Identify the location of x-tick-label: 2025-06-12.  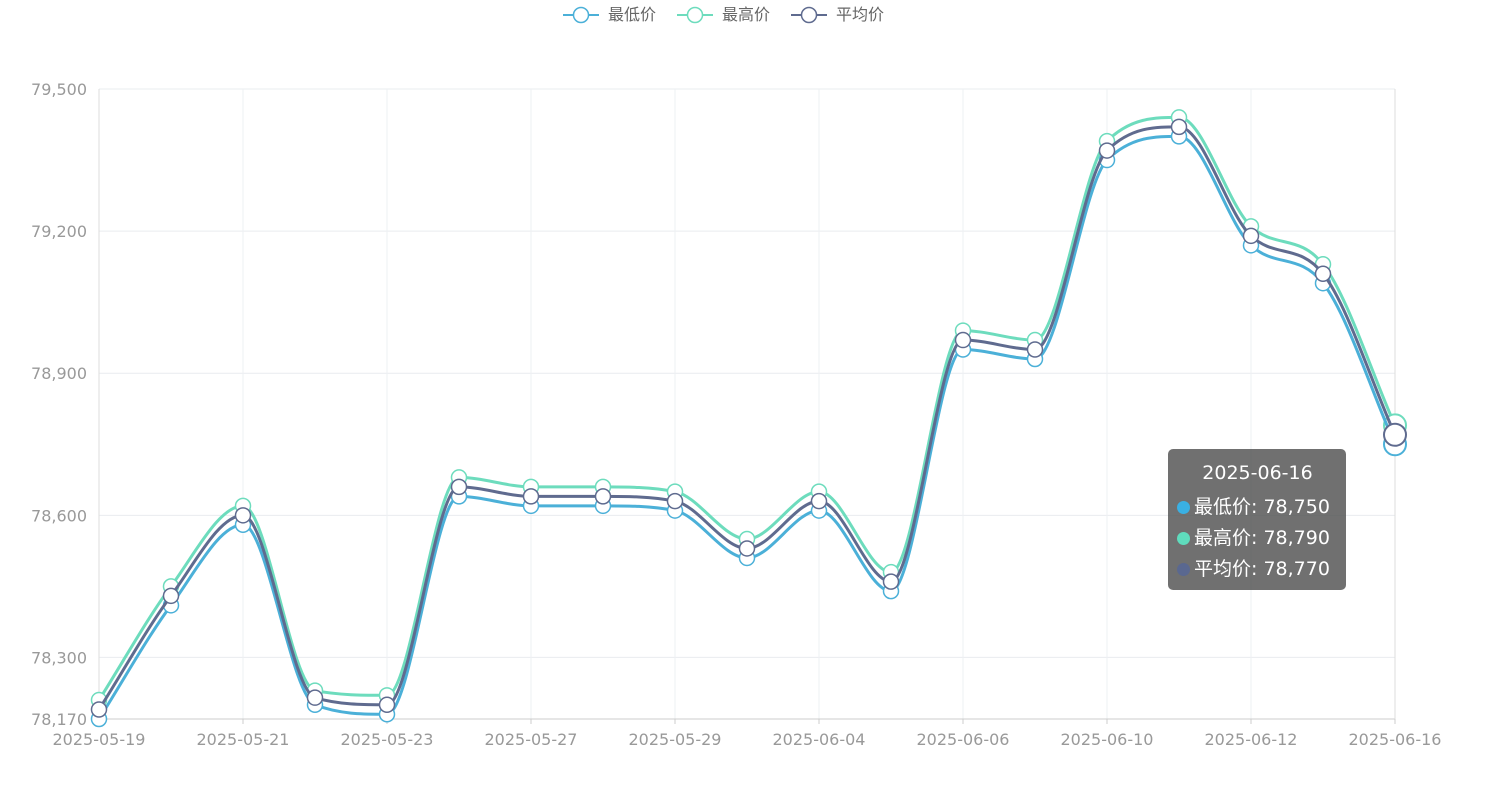
(1251, 739).